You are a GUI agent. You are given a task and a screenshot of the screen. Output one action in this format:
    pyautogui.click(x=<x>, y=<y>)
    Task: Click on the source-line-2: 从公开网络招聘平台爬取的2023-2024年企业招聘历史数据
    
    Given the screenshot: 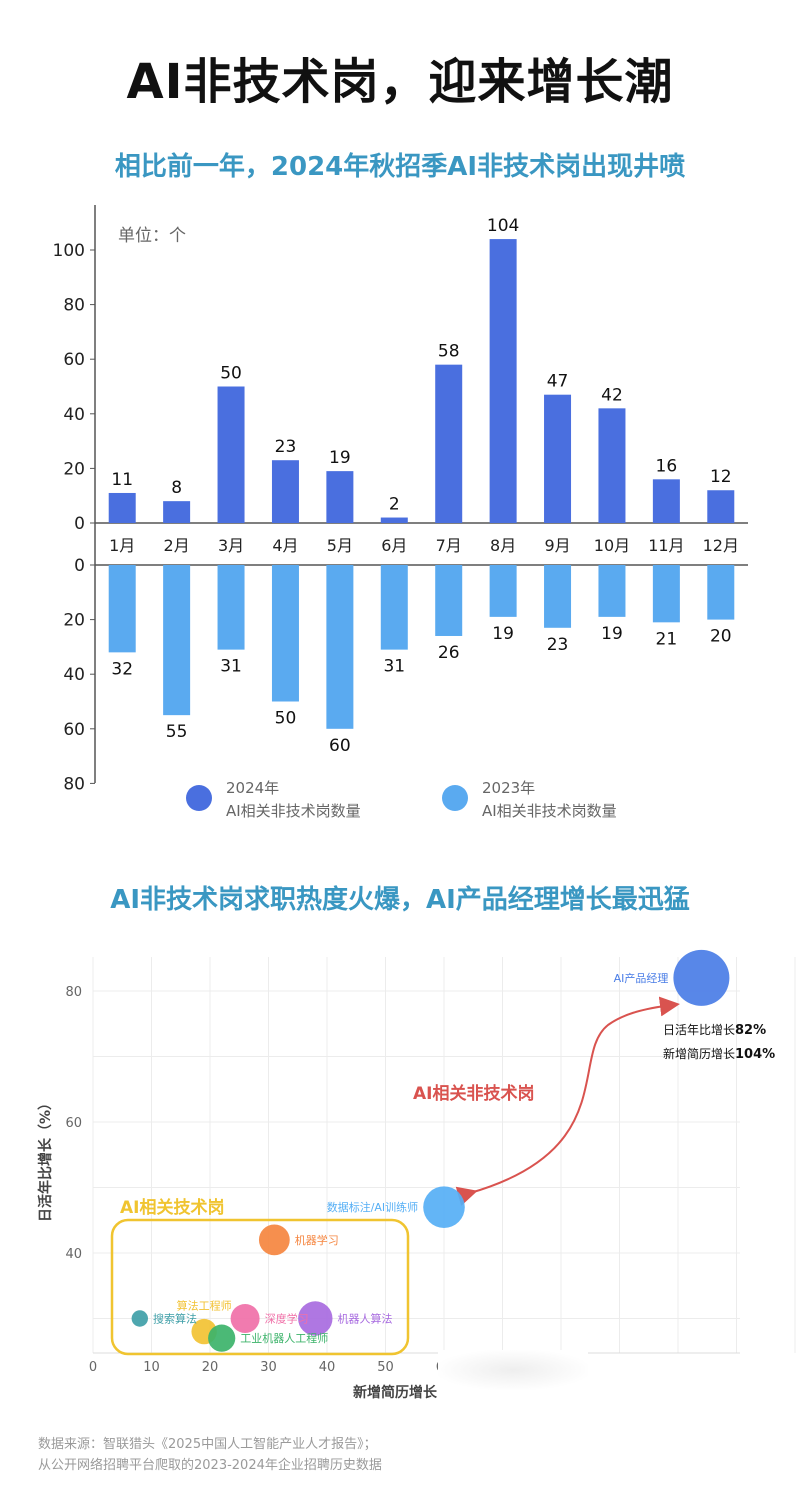 What is the action you would take?
    pyautogui.click(x=210, y=1465)
    